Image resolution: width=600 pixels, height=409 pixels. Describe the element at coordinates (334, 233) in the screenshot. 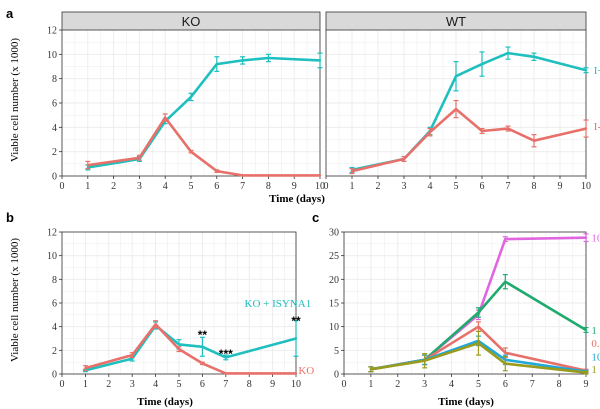

I see `y-tick-label: 30` at that location.